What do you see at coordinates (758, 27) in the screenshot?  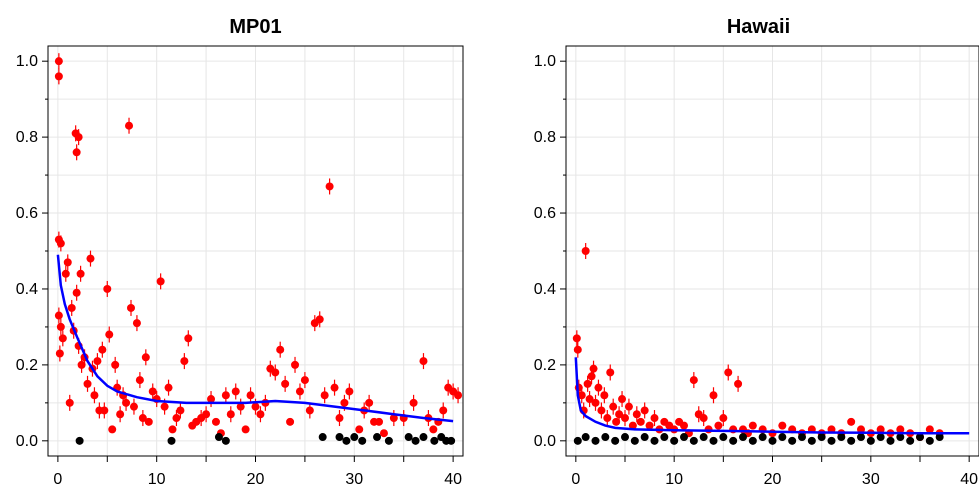 I see `chart-title: Hawaii` at bounding box center [758, 27].